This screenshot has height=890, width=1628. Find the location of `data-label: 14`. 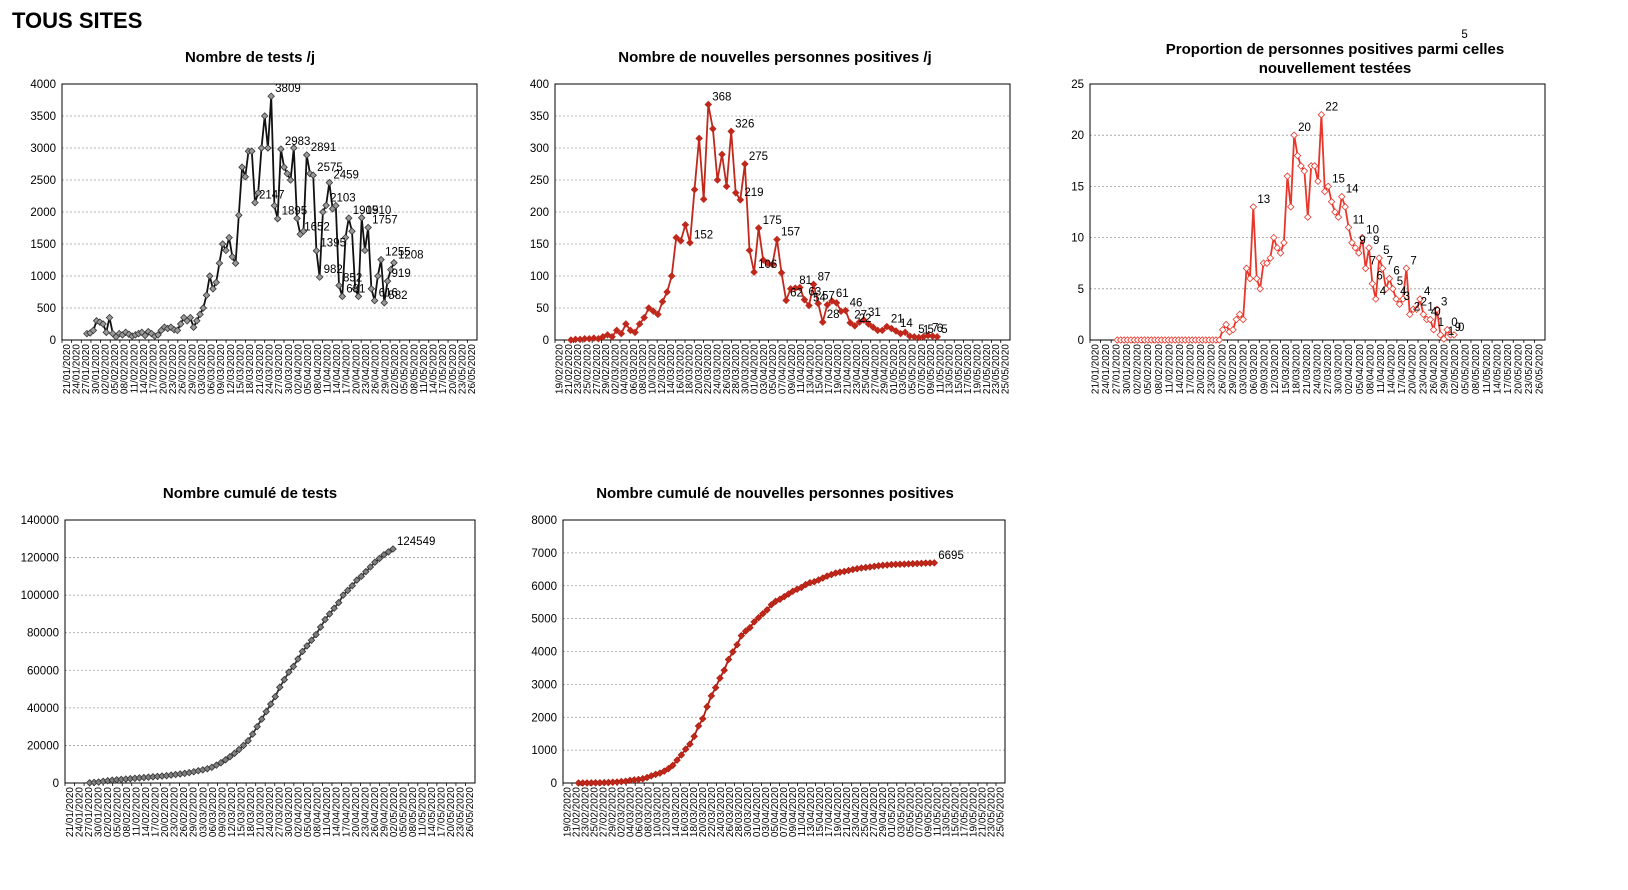

data-label: 14 is located at coordinates (1352, 190).